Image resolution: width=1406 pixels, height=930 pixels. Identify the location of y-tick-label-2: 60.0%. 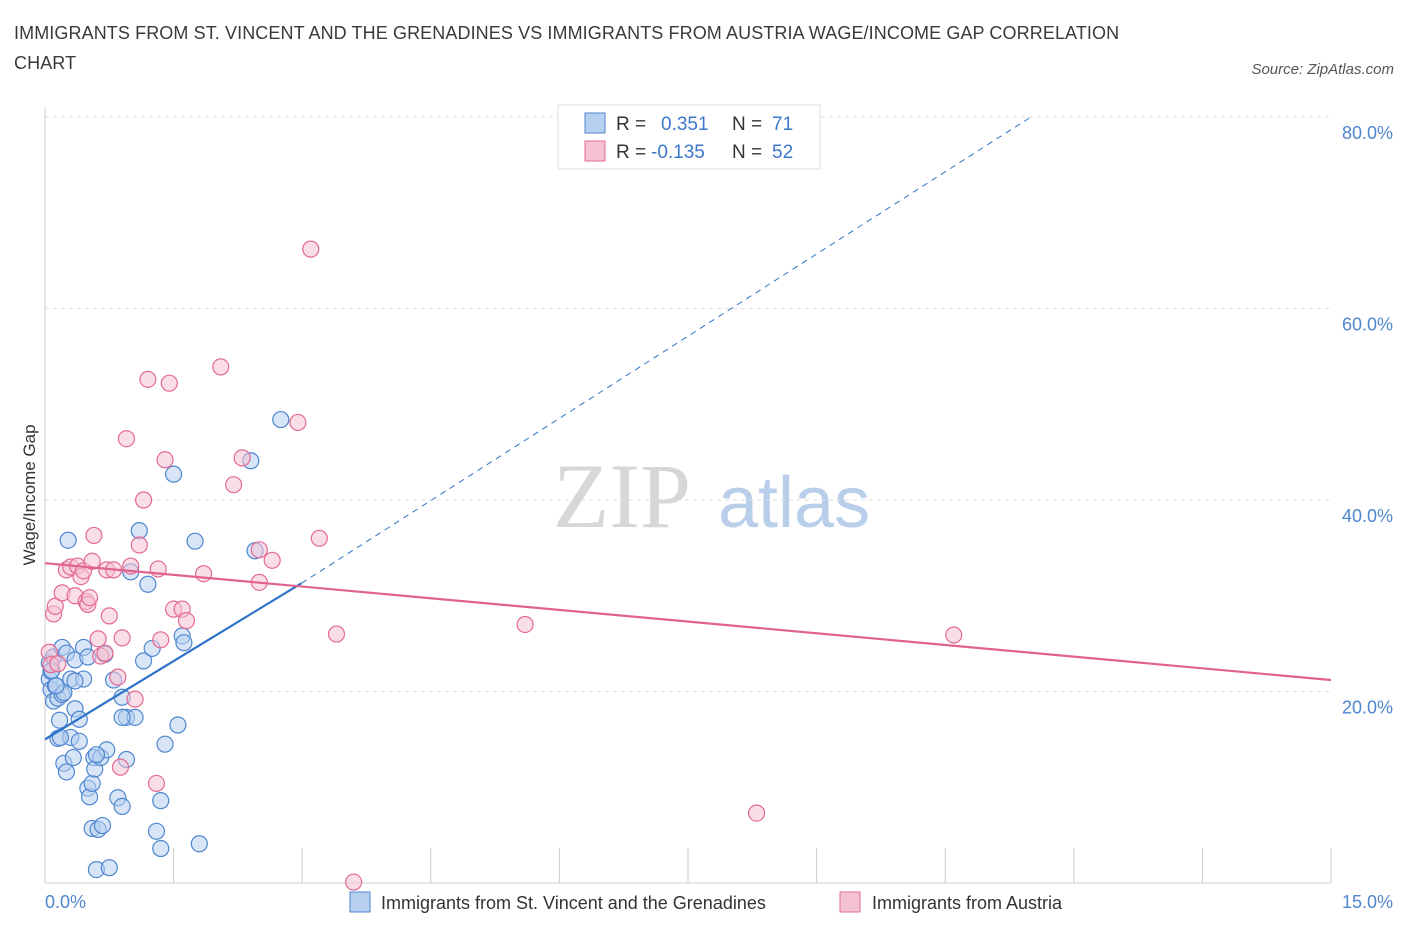
(1367, 325).